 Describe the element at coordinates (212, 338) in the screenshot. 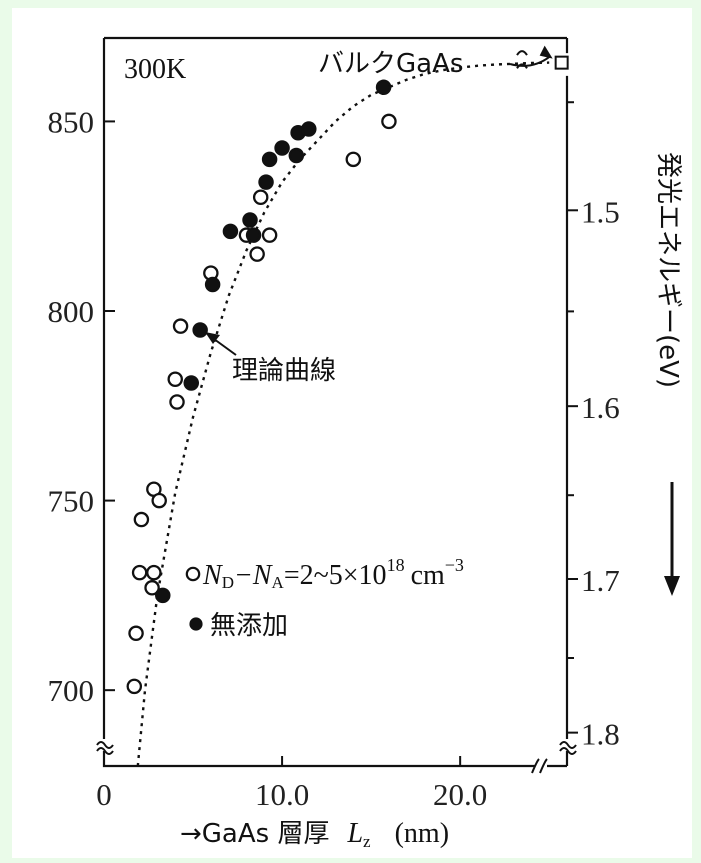

I see `curve-arrow-head` at that location.